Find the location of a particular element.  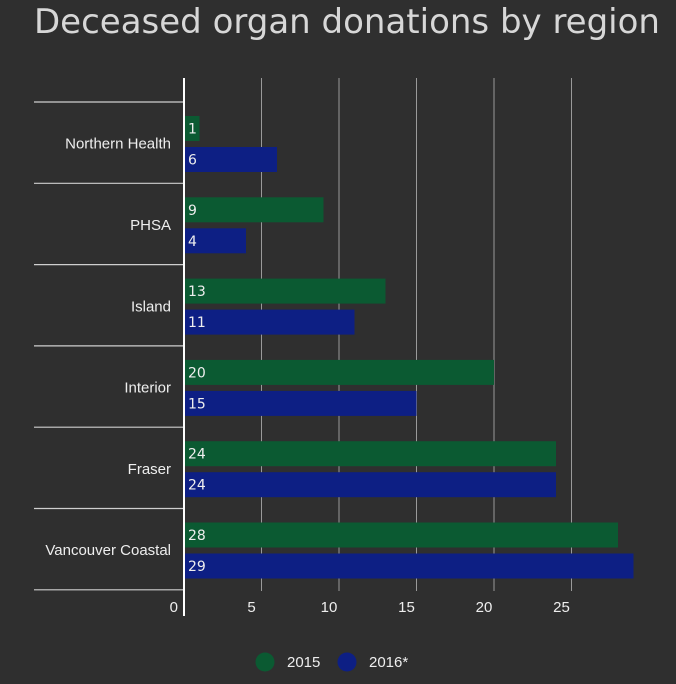

x-tick-label: 10 is located at coordinates (329, 607).